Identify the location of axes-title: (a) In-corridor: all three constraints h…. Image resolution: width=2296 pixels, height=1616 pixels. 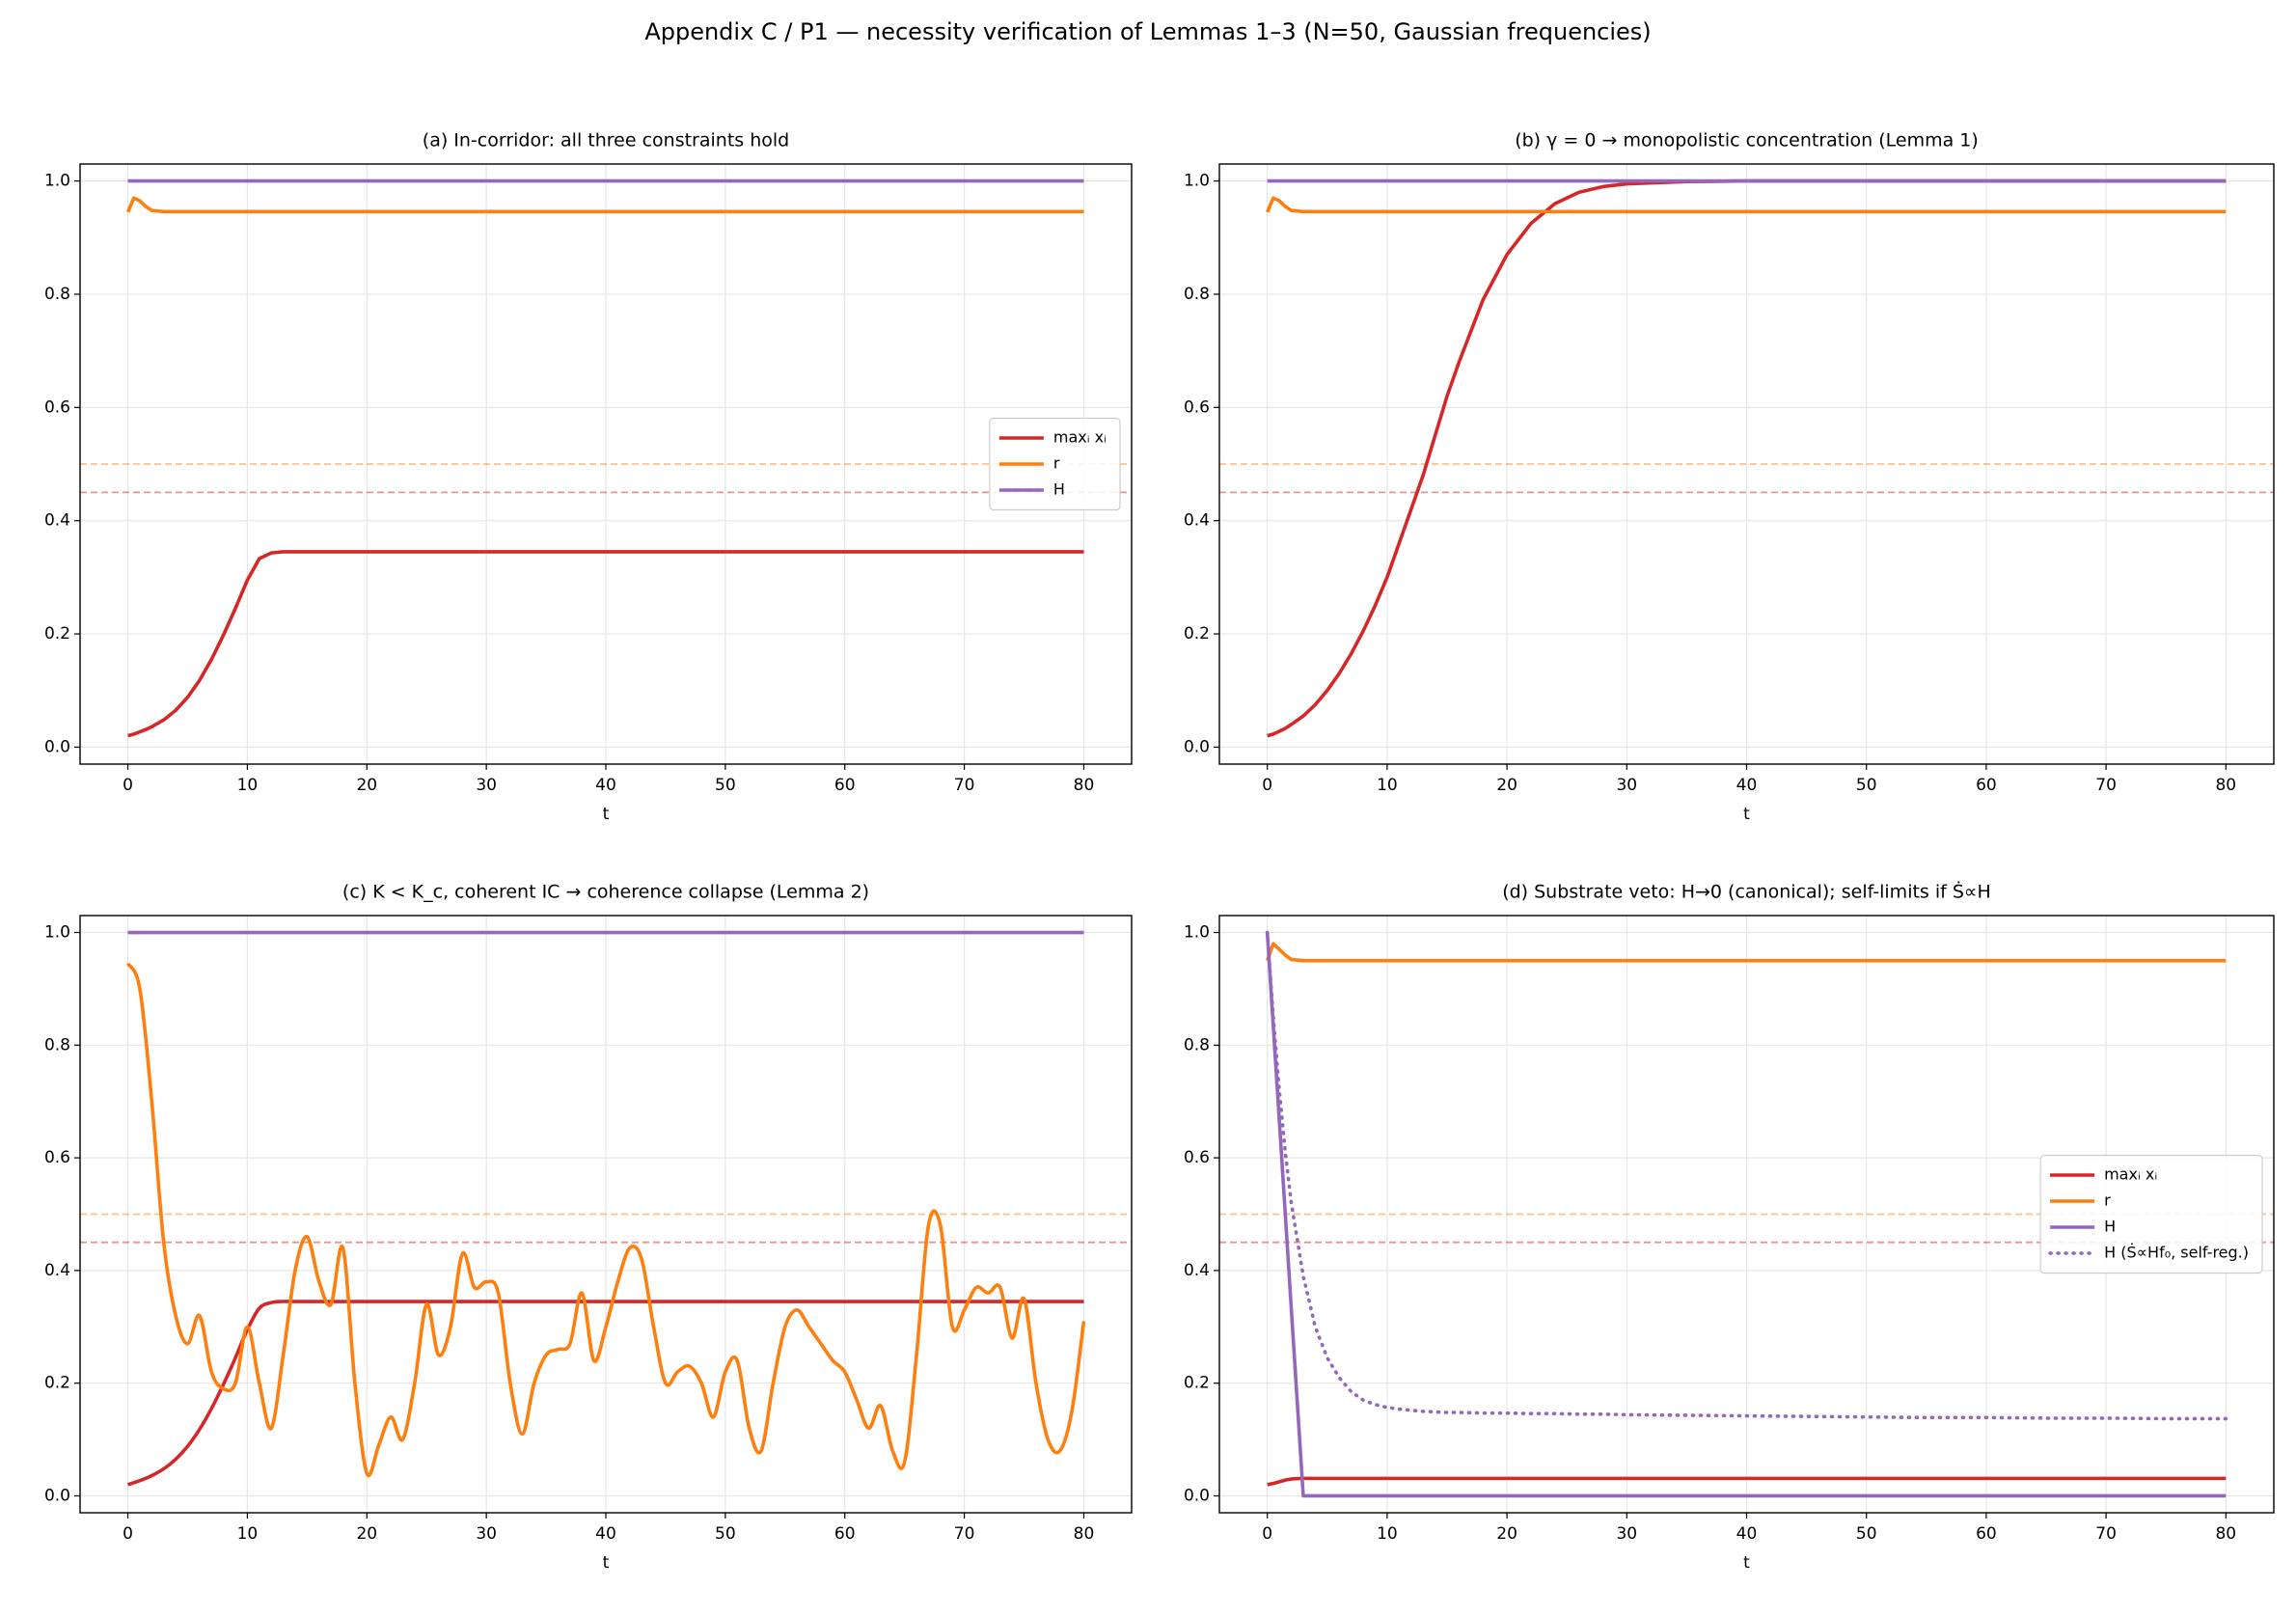
(606, 140).